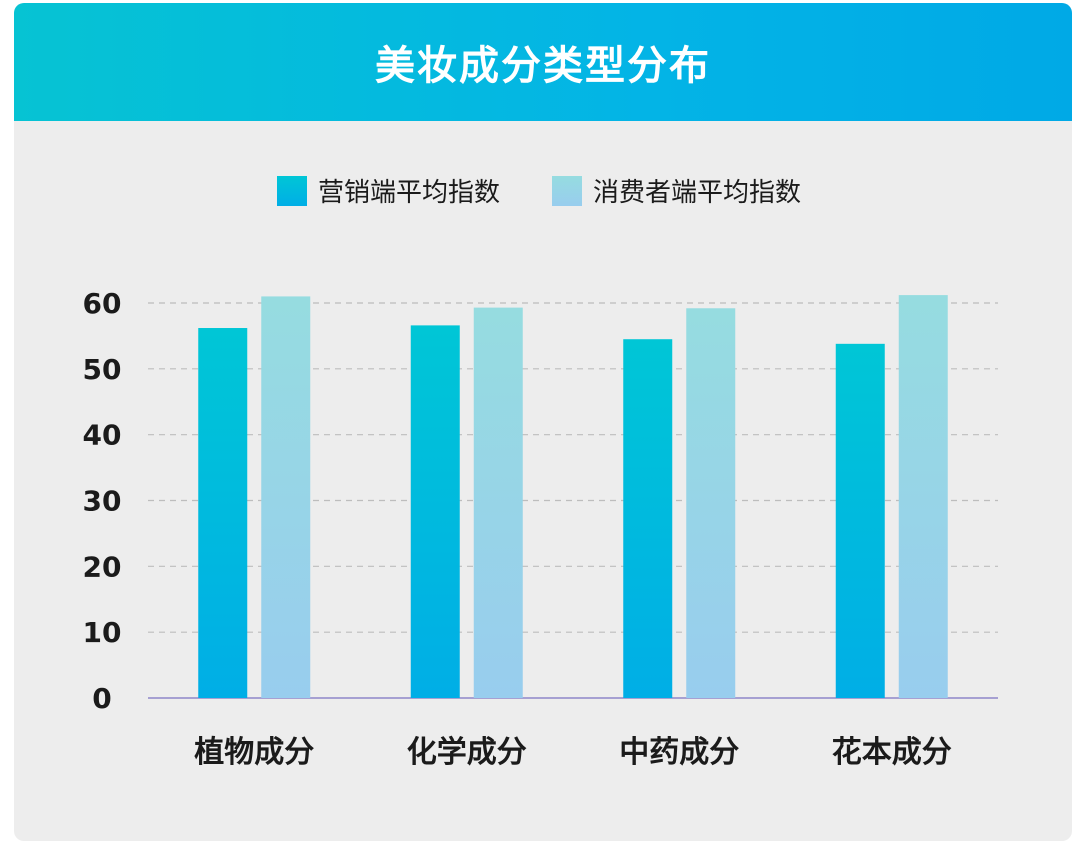 This screenshot has height=846, width=1080. Describe the element at coordinates (102, 501) in the screenshot. I see `y-tick-label: 30` at that location.